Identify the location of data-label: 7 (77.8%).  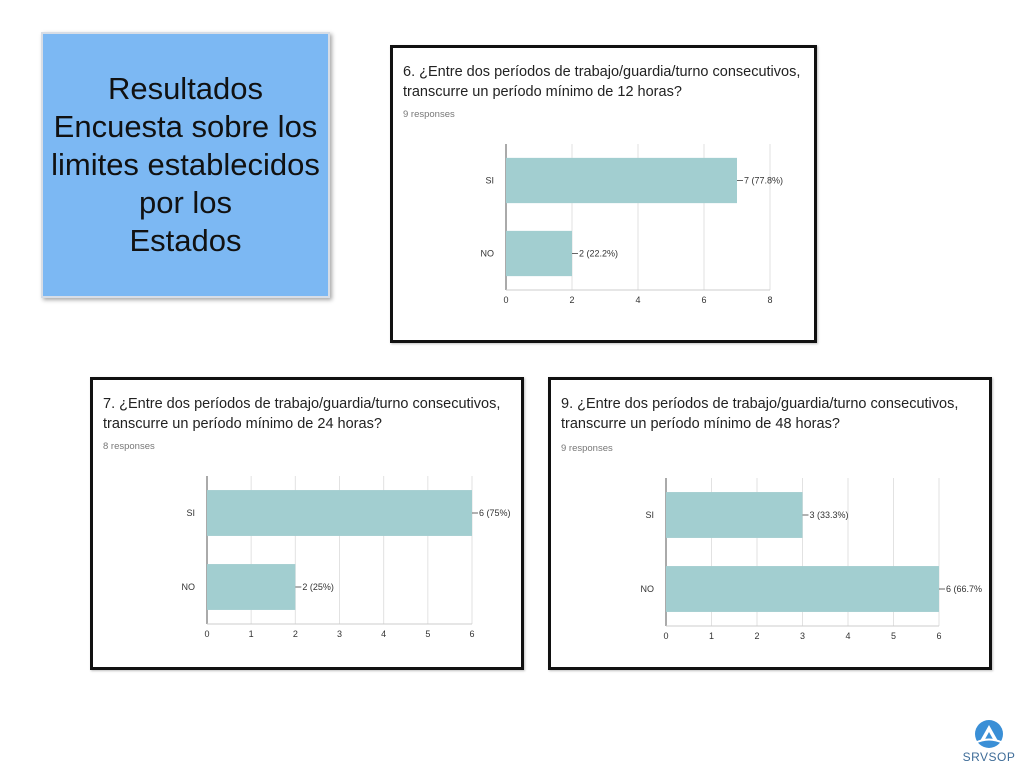
(763, 181).